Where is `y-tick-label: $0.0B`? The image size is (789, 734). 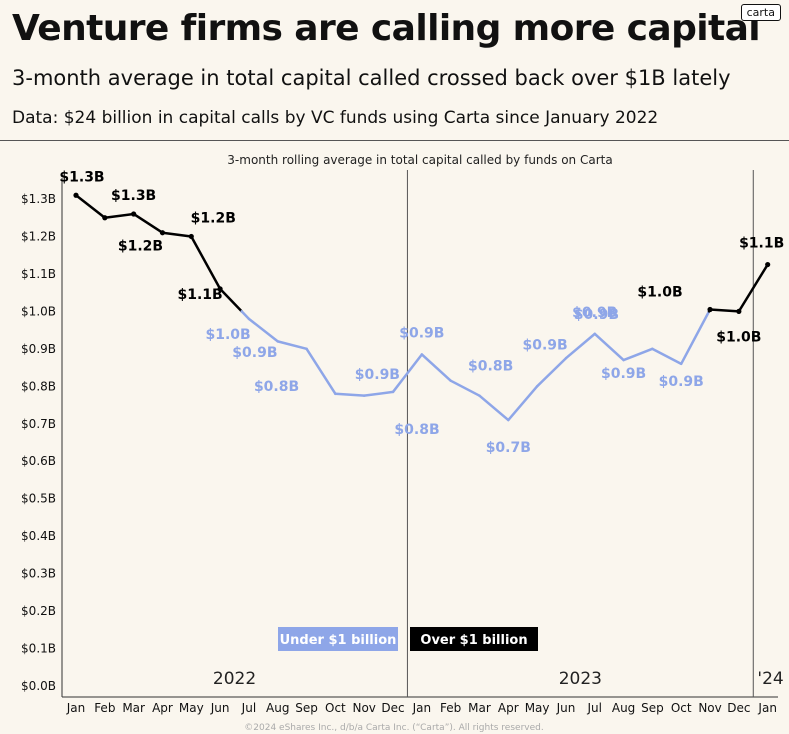
y-tick-label: $0.0B is located at coordinates (38, 686).